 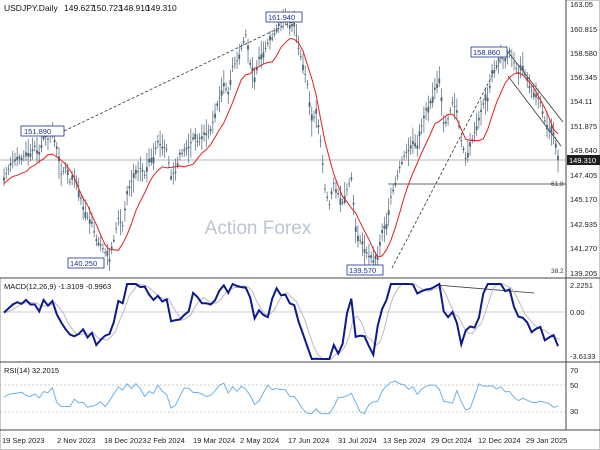 I want to click on x-tick-label: 2 Feb 2024, so click(x=166, y=440).